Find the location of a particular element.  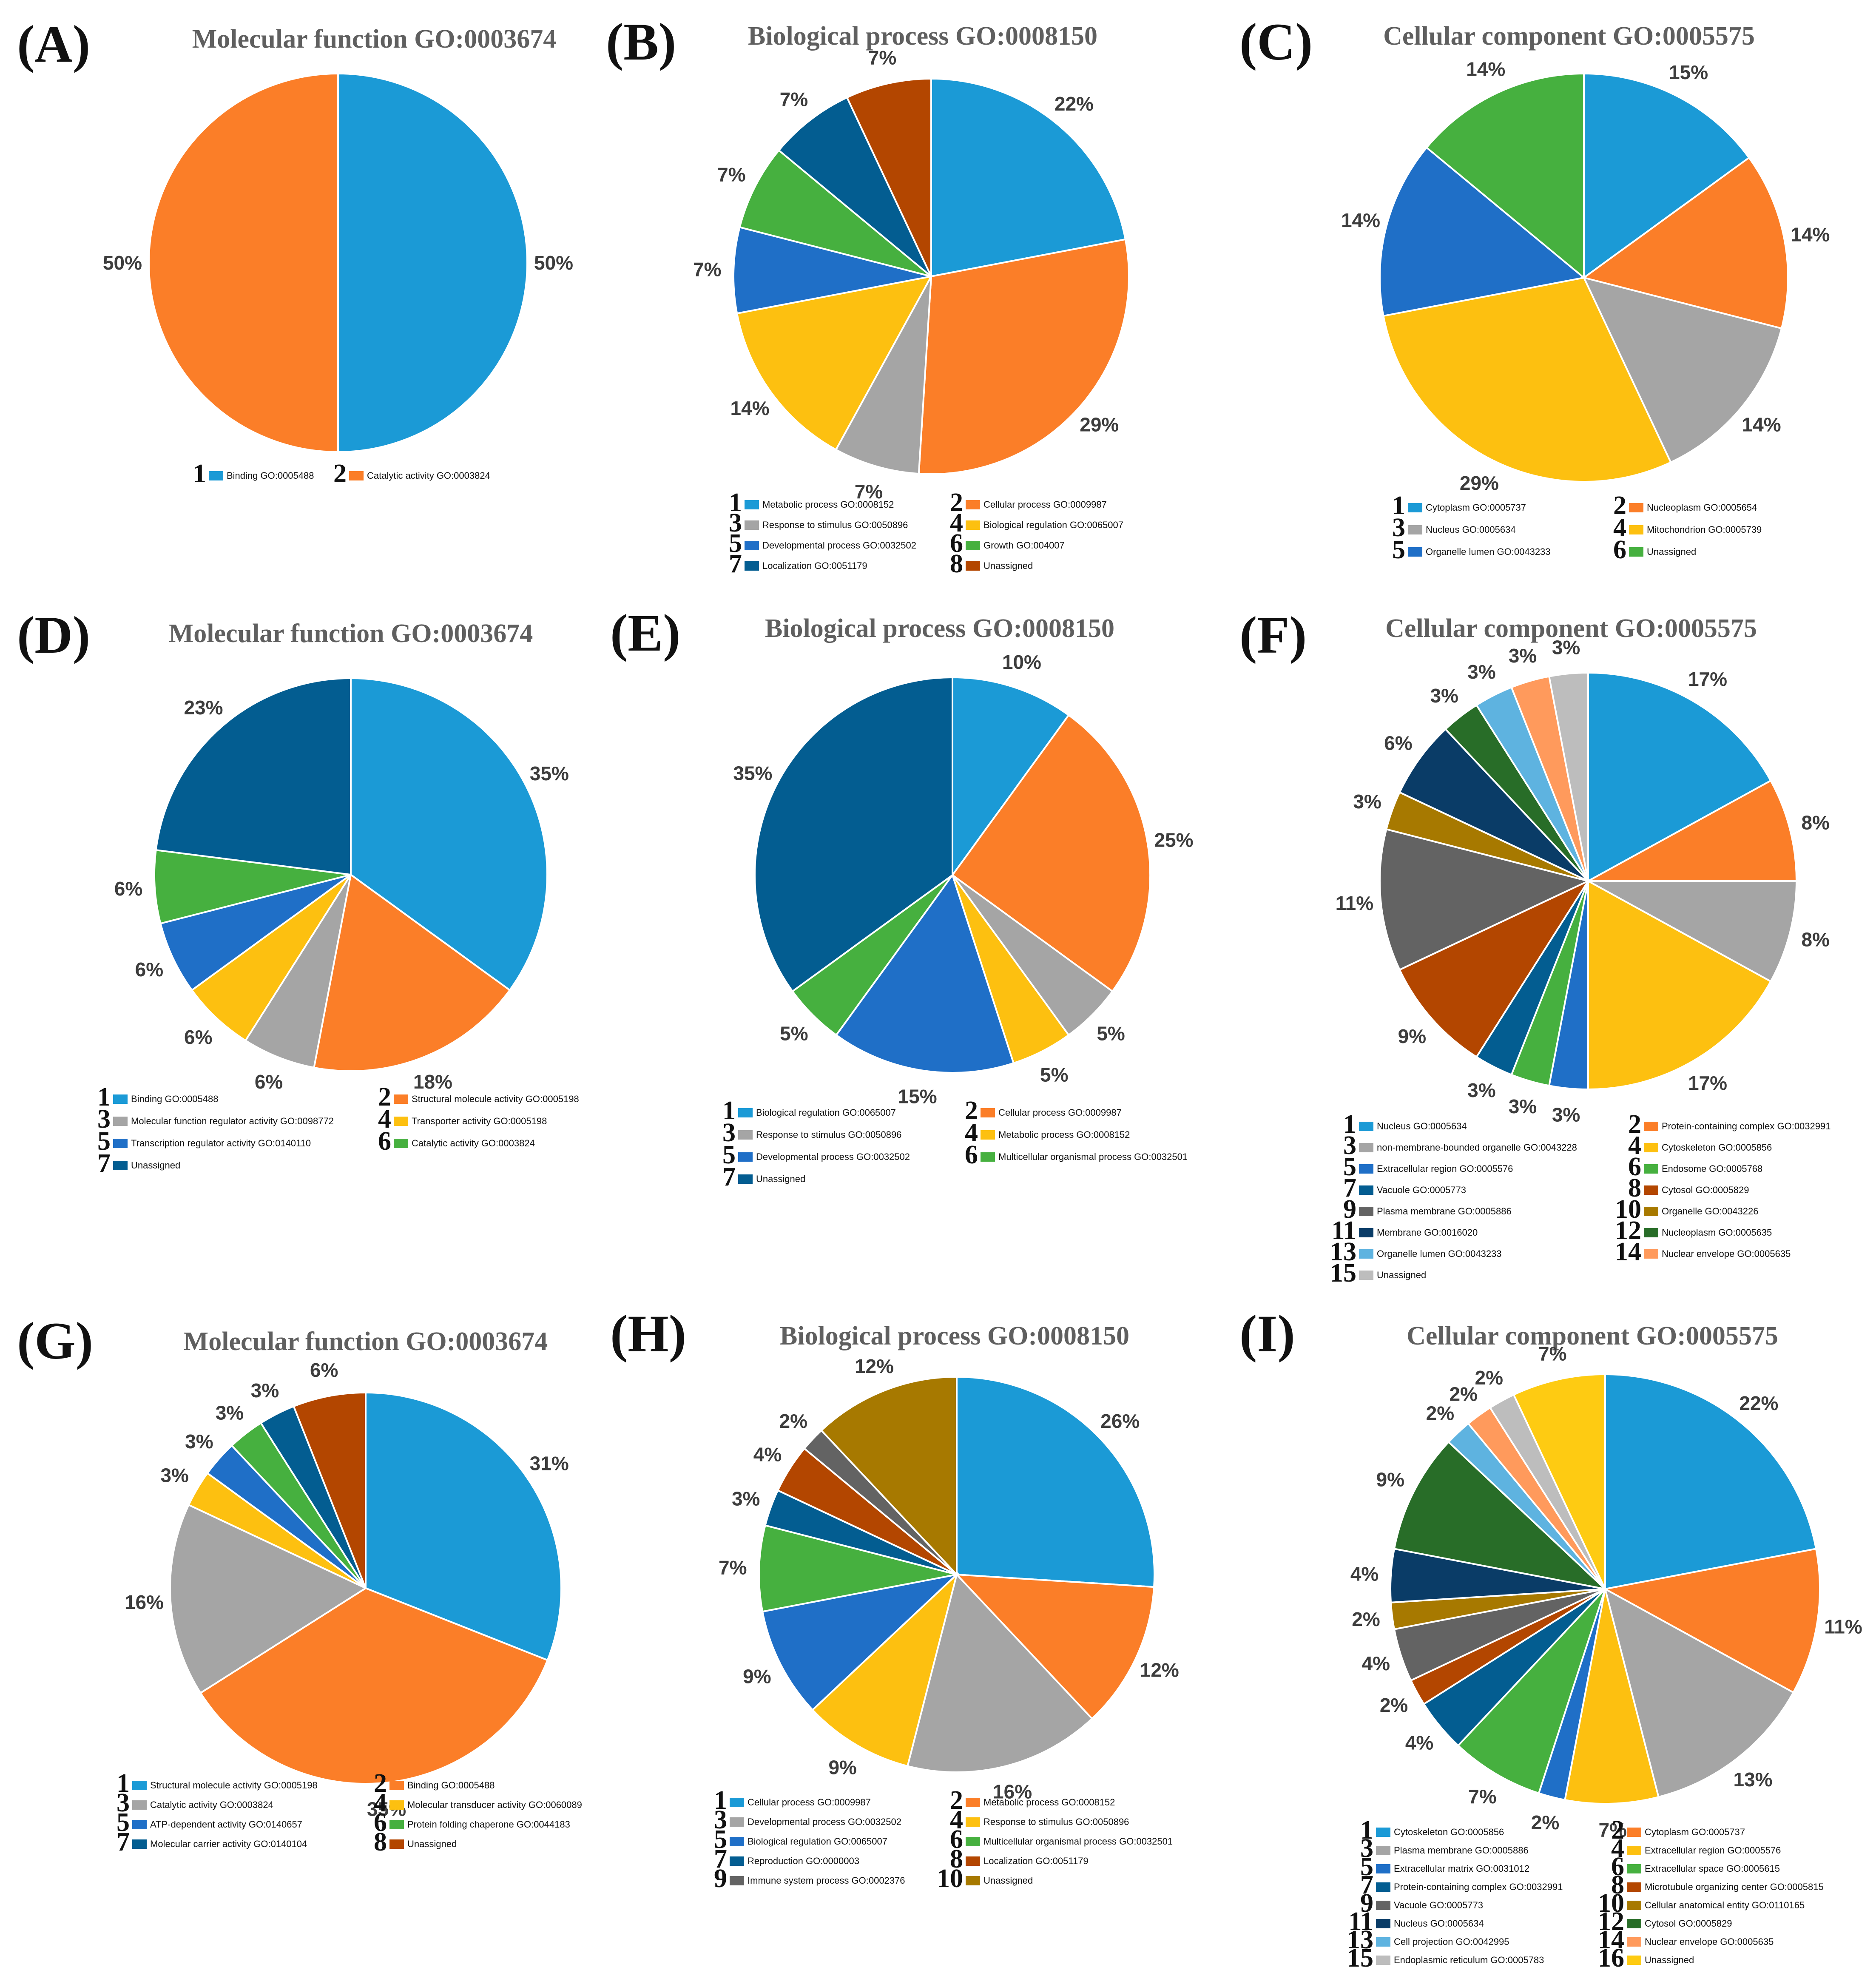

legend-number: 8 is located at coordinates (956, 563).